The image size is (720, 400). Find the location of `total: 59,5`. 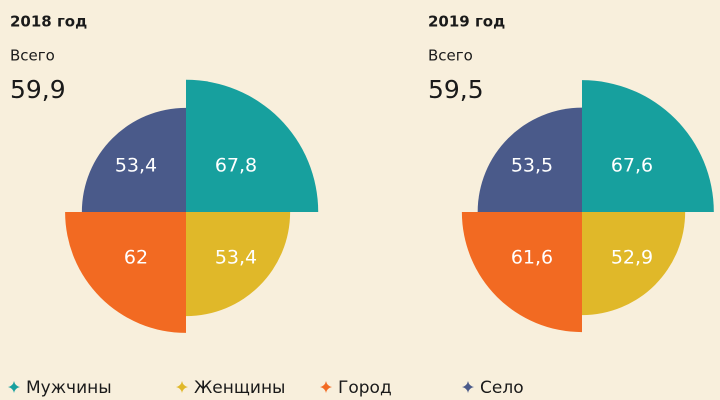

total: 59,5 is located at coordinates (456, 89).